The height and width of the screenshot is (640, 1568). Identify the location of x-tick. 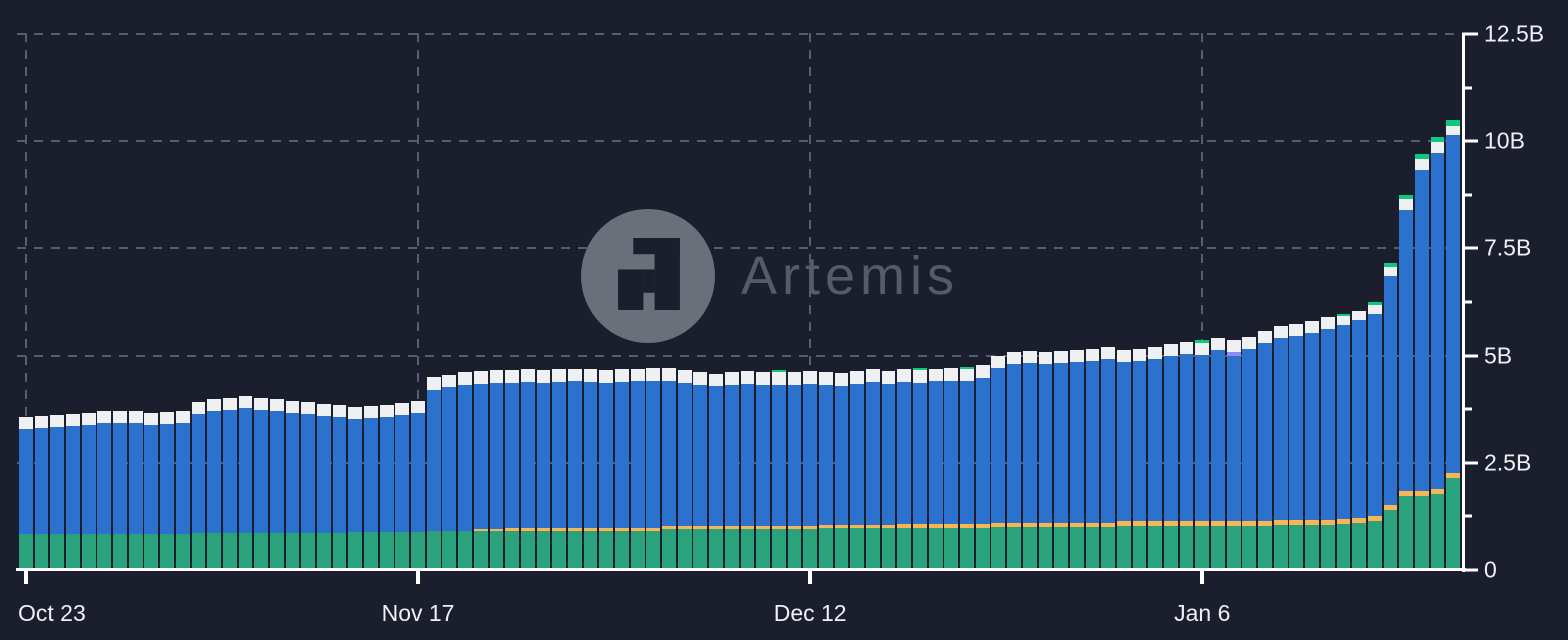
(418, 577).